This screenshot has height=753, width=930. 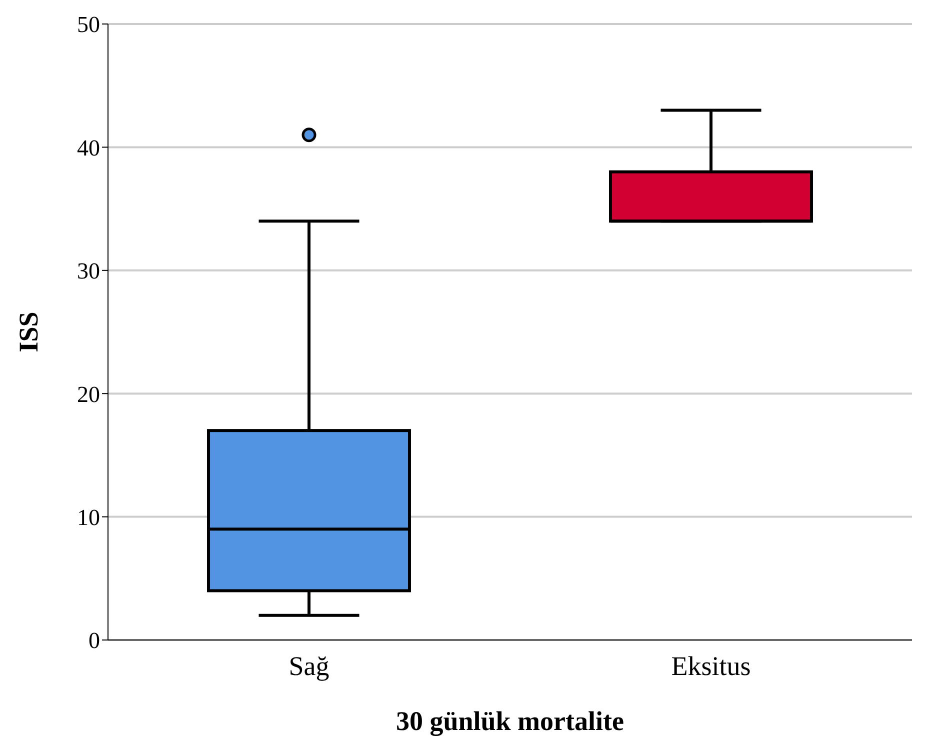 I want to click on x-tick-label: Sağ, so click(x=309, y=666).